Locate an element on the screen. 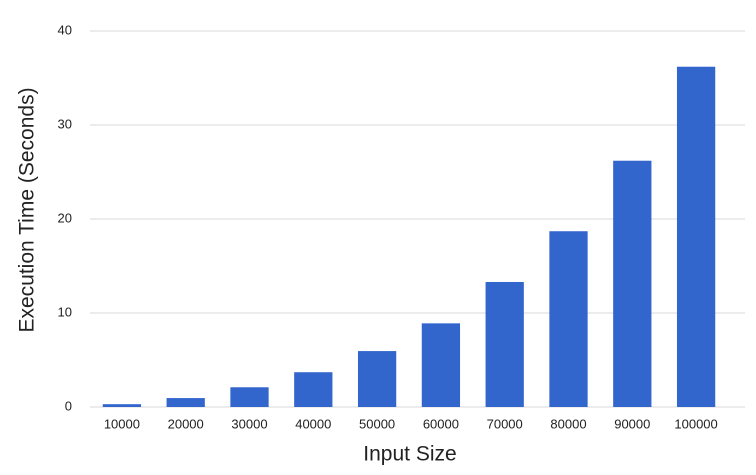 Image resolution: width=756 pixels, height=475 pixels. x-tick-label: 90000 is located at coordinates (632, 423).